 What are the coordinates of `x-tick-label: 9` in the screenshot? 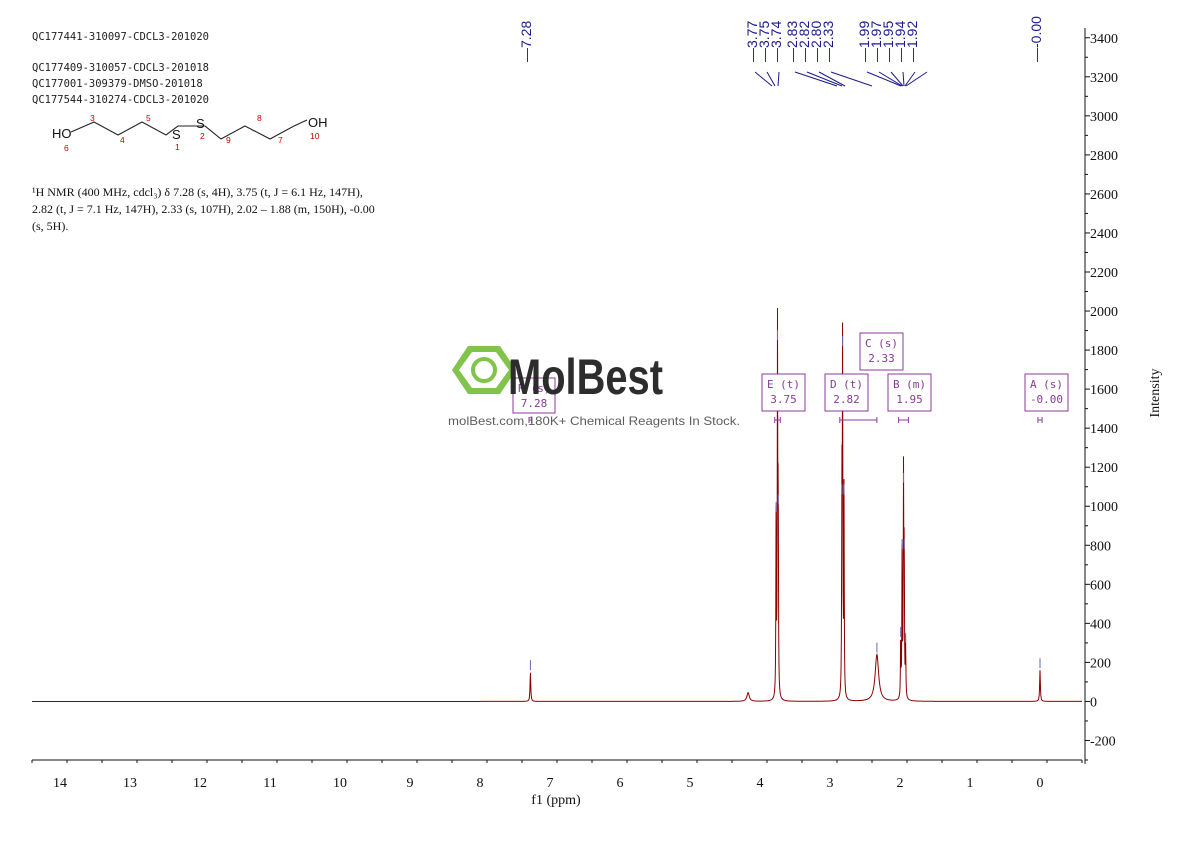 It's located at (410, 783).